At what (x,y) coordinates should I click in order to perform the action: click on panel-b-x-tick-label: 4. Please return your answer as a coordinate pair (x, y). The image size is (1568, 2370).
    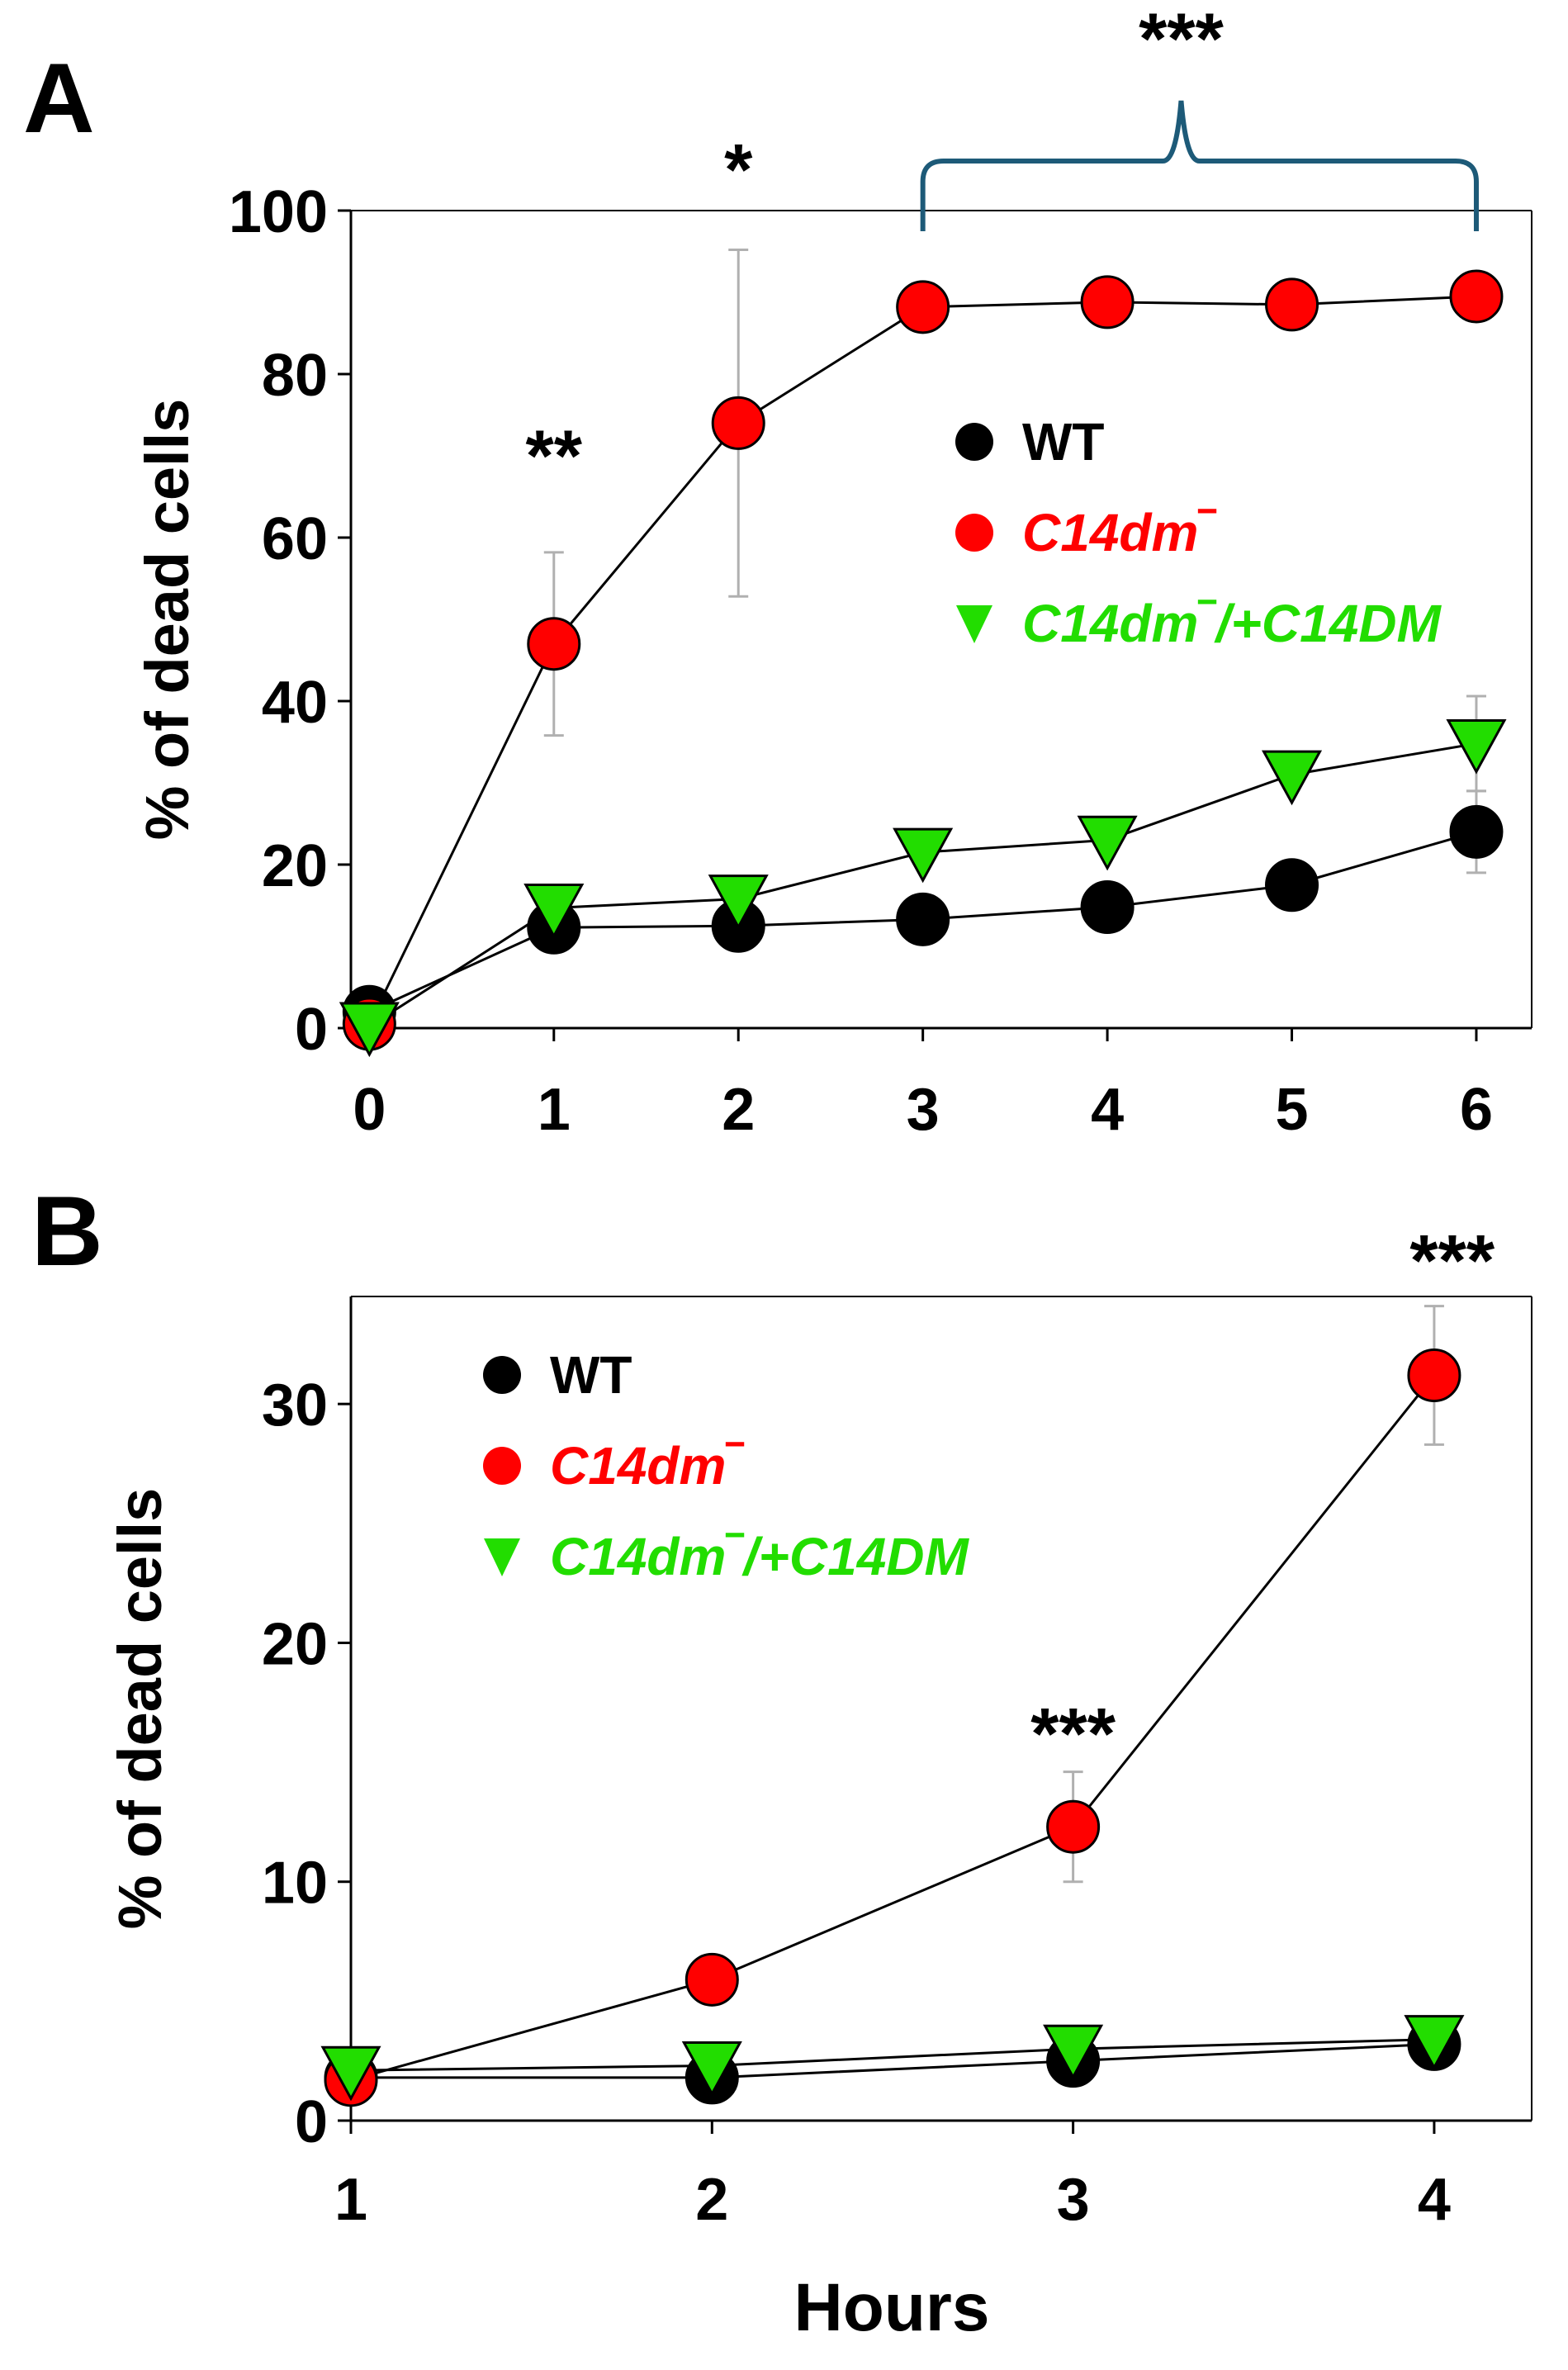
    Looking at the image, I should click on (1434, 2200).